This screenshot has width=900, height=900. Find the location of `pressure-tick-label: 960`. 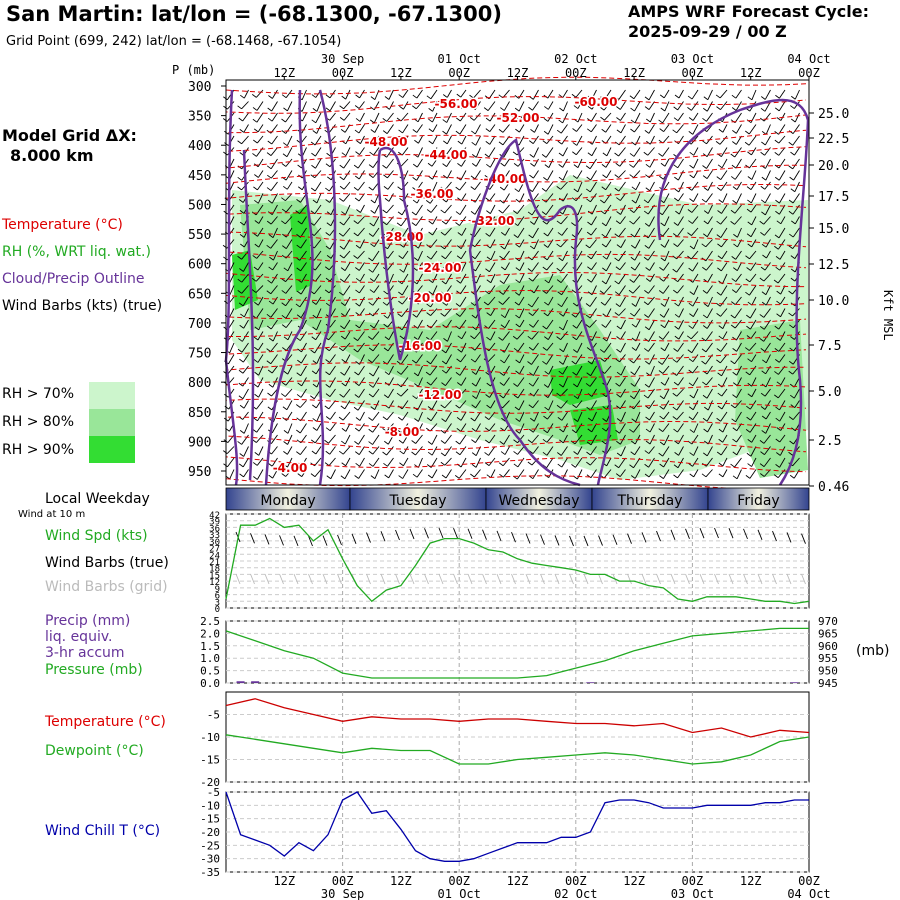

pressure-tick-label: 960 is located at coordinates (828, 646).